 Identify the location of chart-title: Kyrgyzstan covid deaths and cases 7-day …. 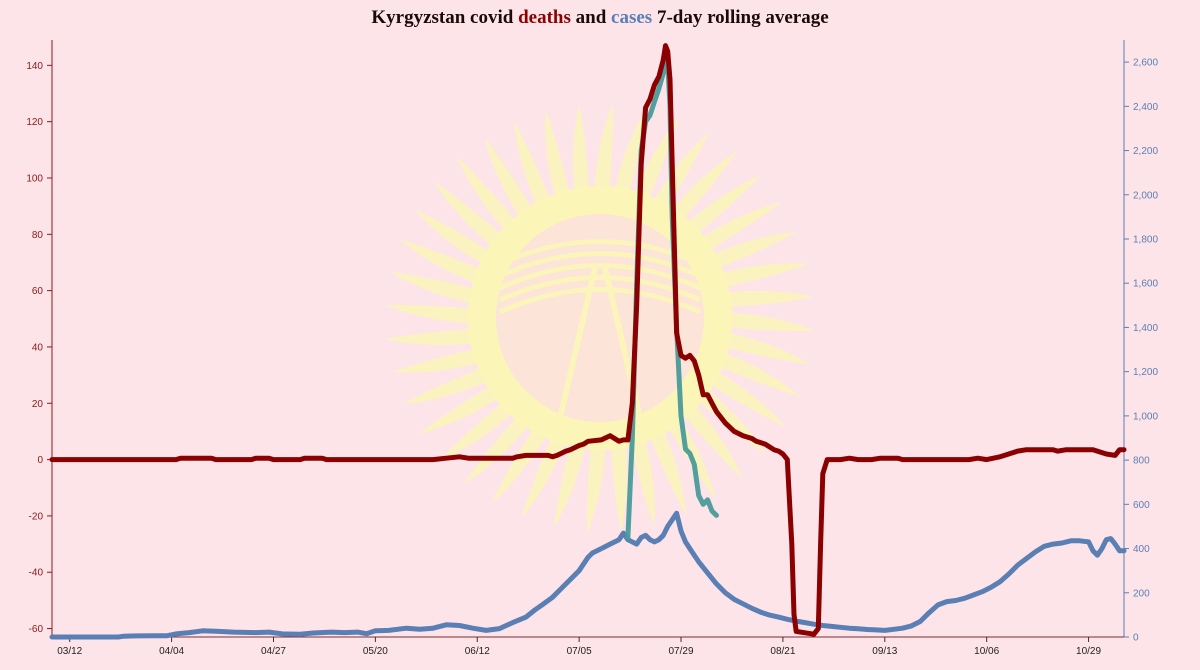
(600, 18).